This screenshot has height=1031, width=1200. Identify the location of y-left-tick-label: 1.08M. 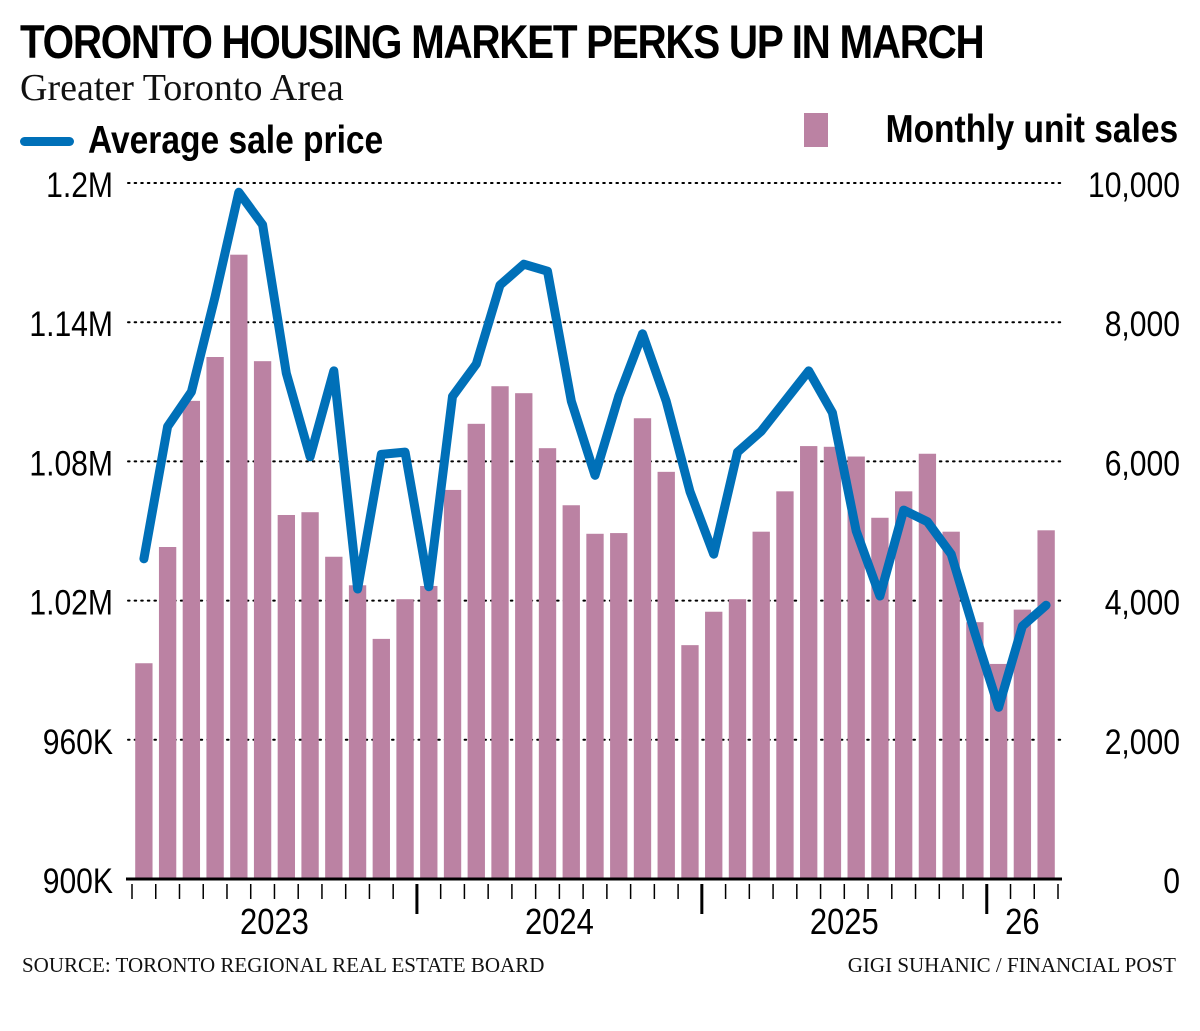
(71, 463).